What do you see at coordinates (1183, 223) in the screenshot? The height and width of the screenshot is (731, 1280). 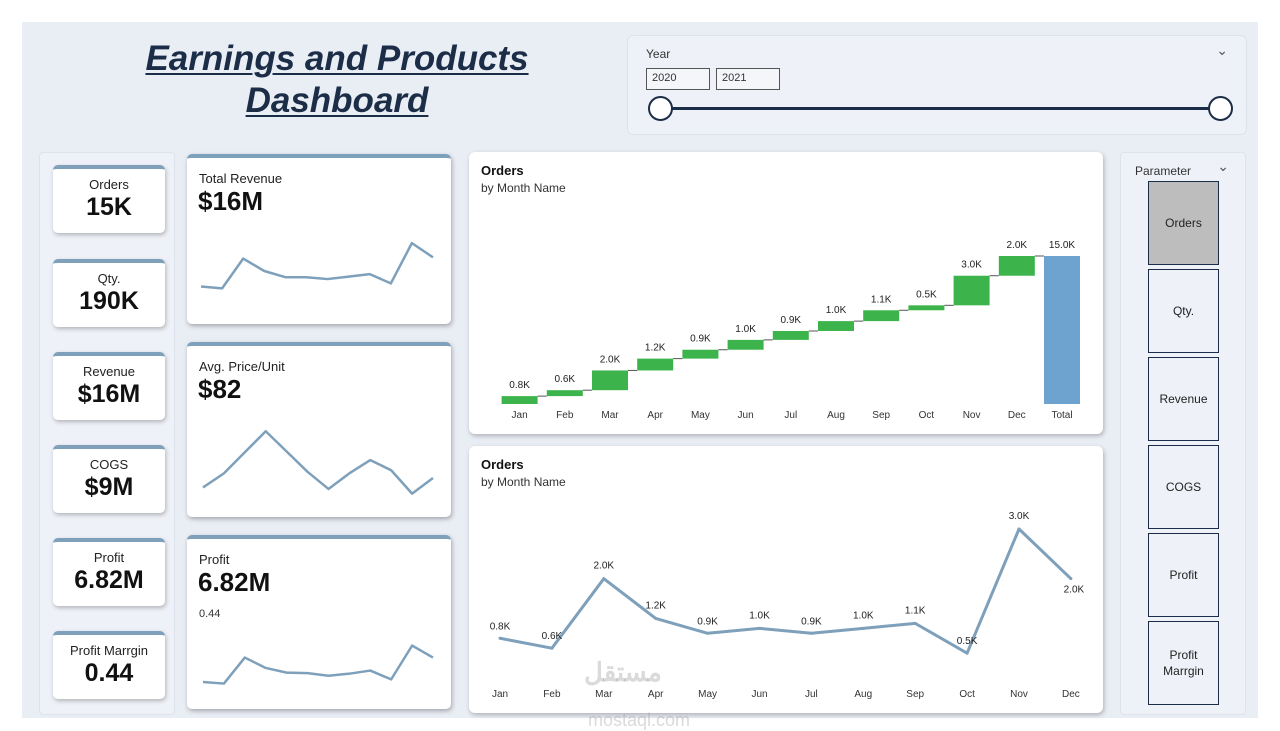 I see `parameter-option-orders: Orders` at bounding box center [1183, 223].